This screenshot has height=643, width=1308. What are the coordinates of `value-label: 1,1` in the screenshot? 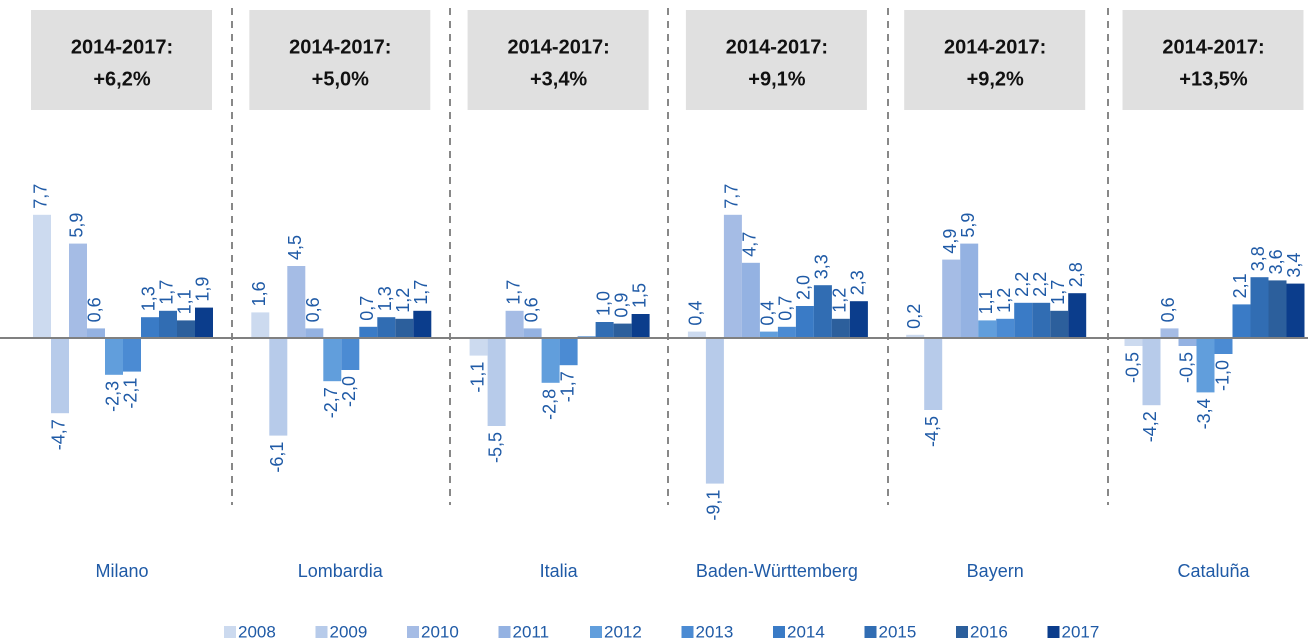 It's located at (185, 301).